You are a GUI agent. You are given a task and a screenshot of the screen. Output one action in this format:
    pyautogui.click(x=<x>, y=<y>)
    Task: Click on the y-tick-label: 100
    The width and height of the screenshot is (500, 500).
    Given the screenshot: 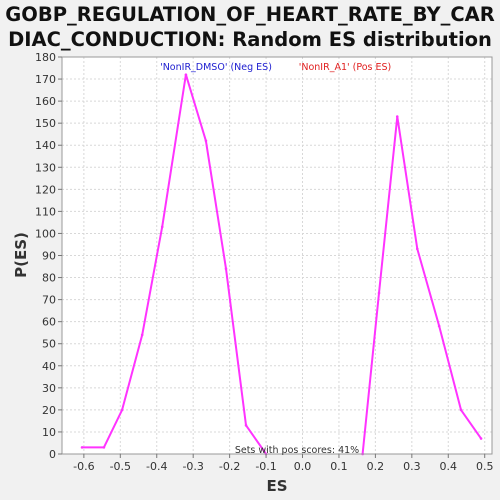 What is the action you would take?
    pyautogui.click(x=45, y=233)
    